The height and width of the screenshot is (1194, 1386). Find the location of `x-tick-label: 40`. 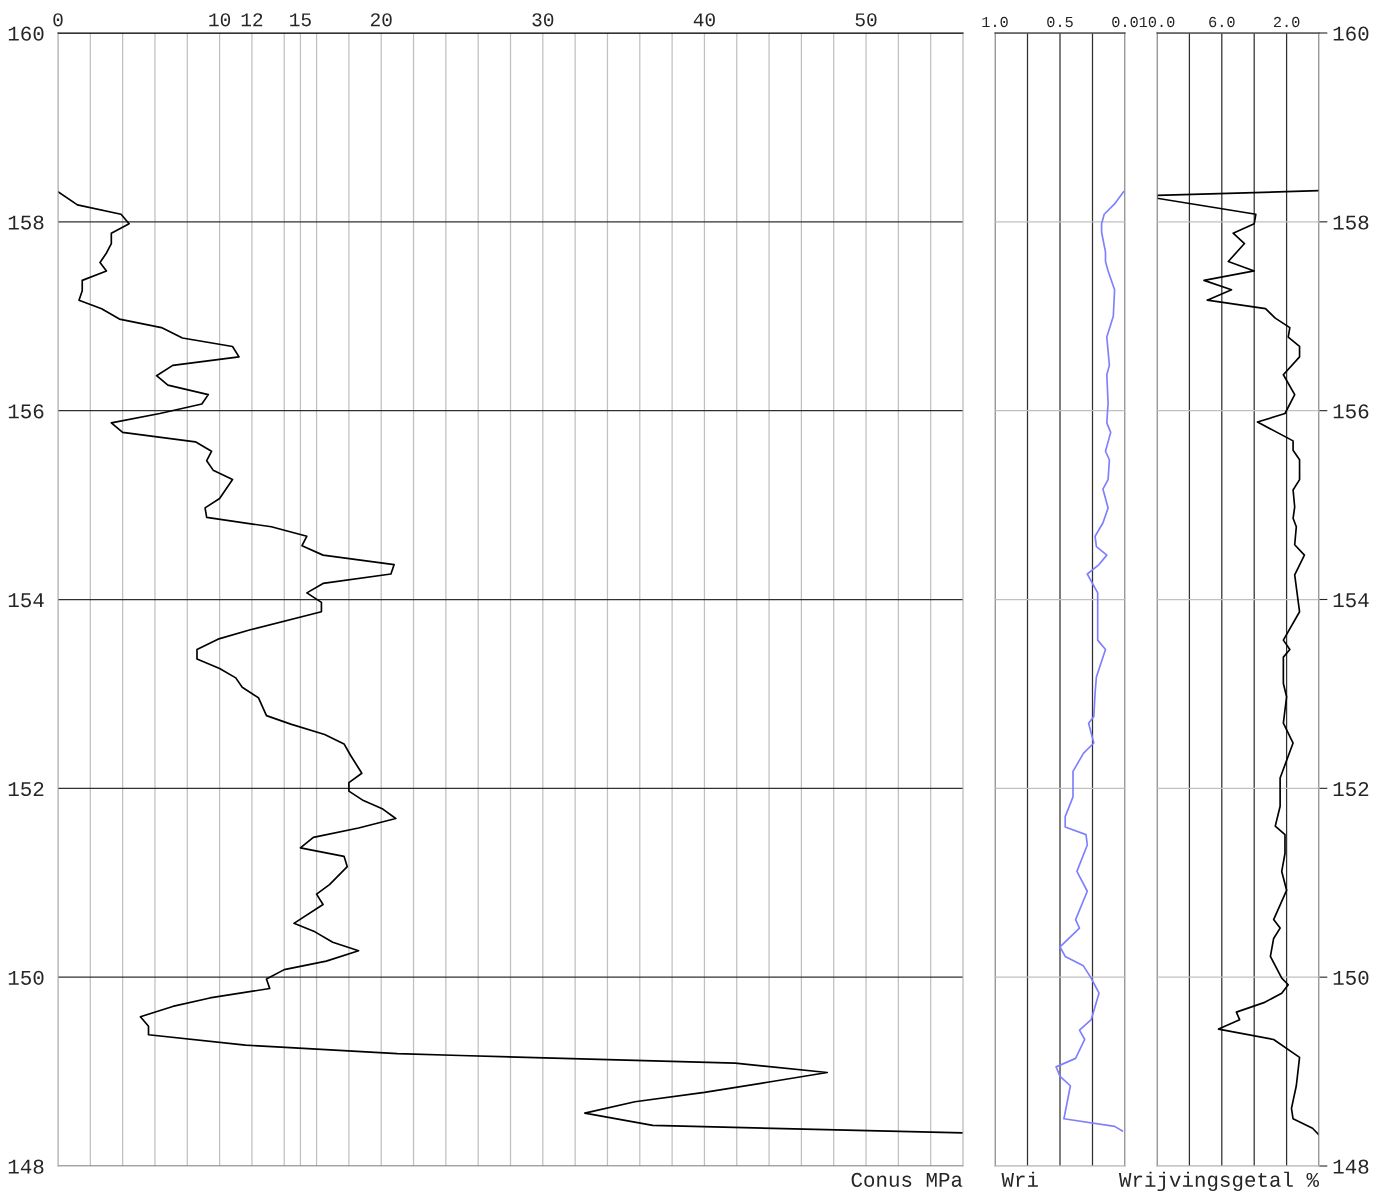

x-tick-label: 40 is located at coordinates (704, 20).